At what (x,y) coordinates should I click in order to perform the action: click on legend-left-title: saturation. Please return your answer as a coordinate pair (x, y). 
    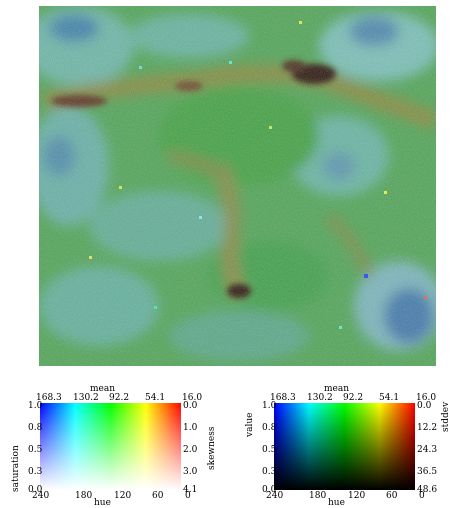
    Looking at the image, I should click on (16, 468).